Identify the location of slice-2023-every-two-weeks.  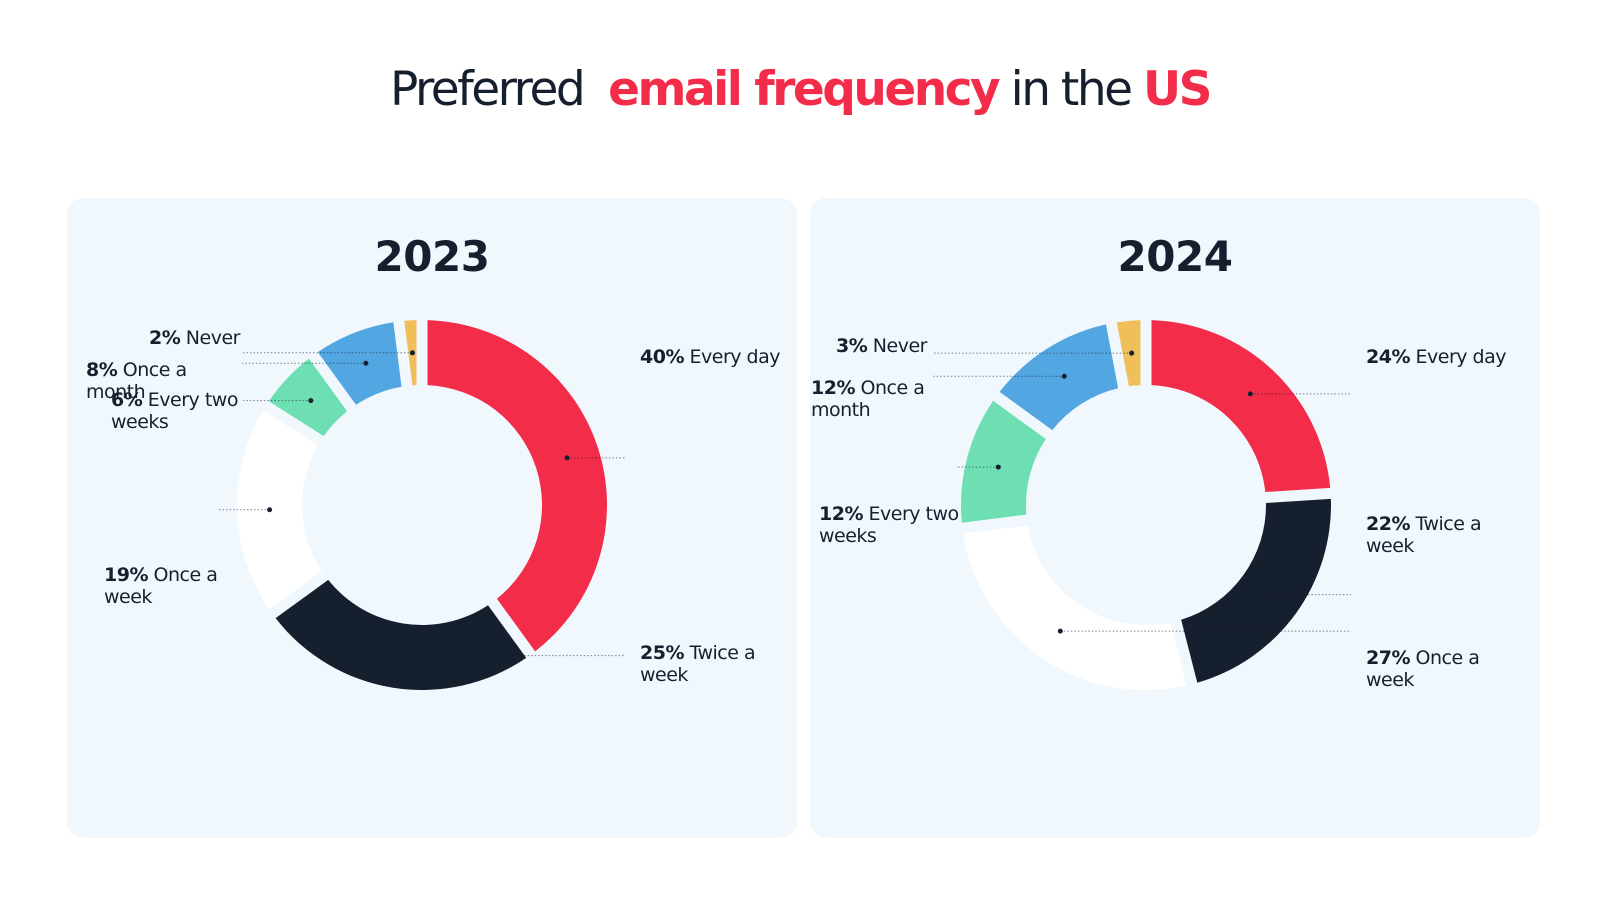
(308, 397).